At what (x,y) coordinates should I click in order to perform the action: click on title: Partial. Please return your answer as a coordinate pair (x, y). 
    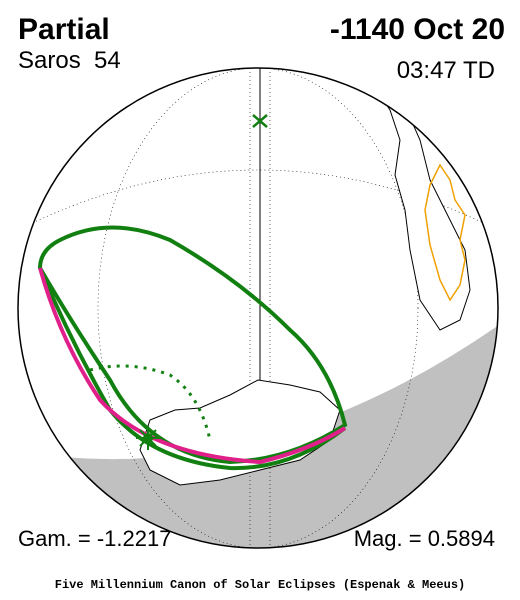
    Looking at the image, I should click on (64, 29).